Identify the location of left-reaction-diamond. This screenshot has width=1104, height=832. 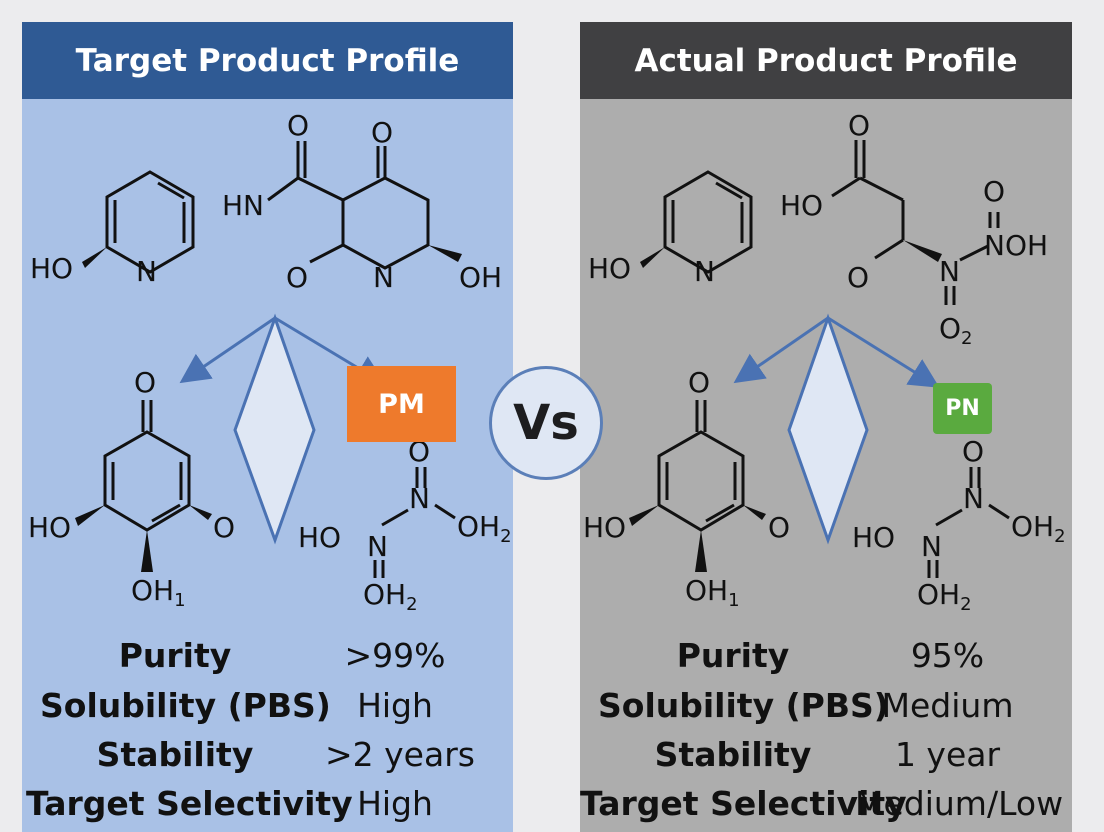
(274, 429).